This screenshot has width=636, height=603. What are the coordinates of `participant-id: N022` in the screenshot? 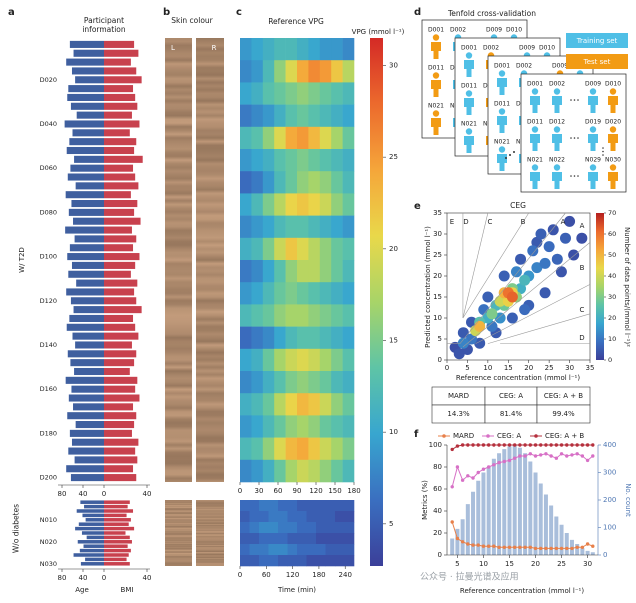 It's located at (557, 160).